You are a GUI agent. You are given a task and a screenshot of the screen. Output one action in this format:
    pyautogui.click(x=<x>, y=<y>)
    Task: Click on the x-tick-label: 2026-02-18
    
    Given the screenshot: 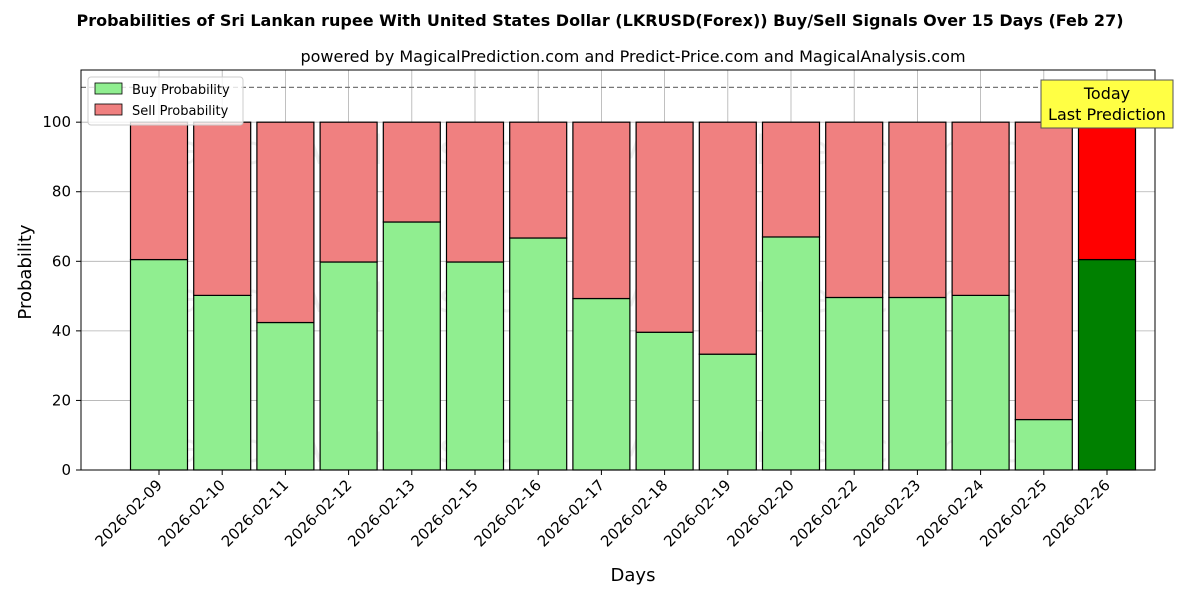 What is the action you would take?
    pyautogui.click(x=634, y=513)
    